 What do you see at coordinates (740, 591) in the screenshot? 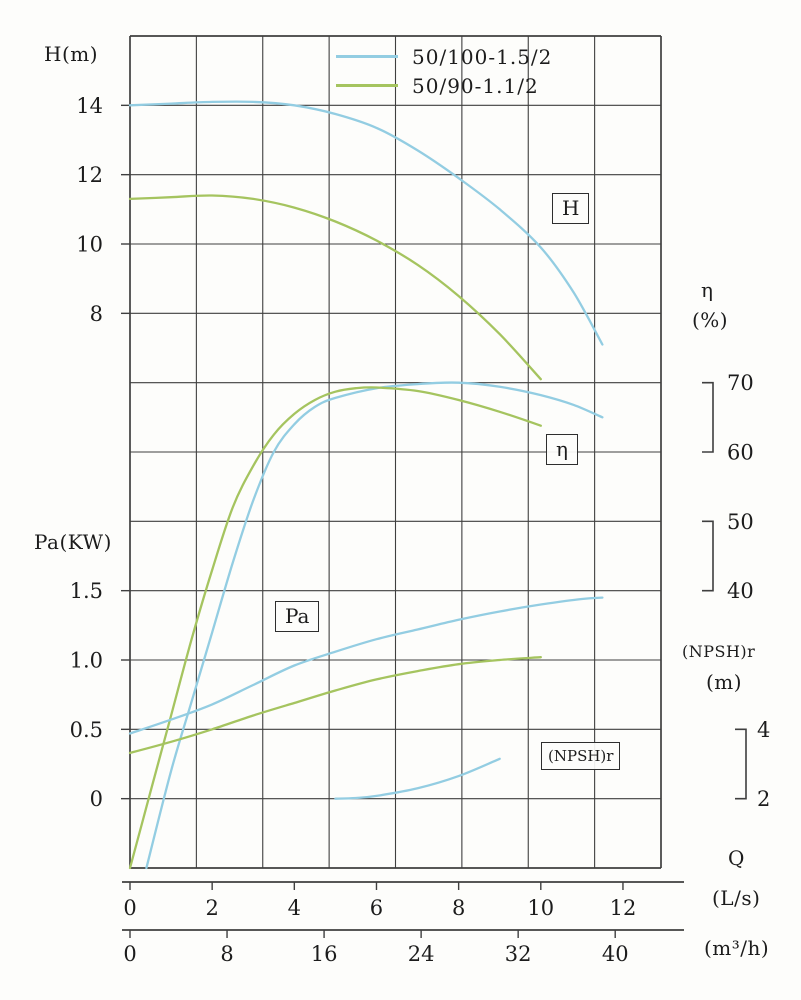
I see `y-tick-label-eta: 40` at bounding box center [740, 591].